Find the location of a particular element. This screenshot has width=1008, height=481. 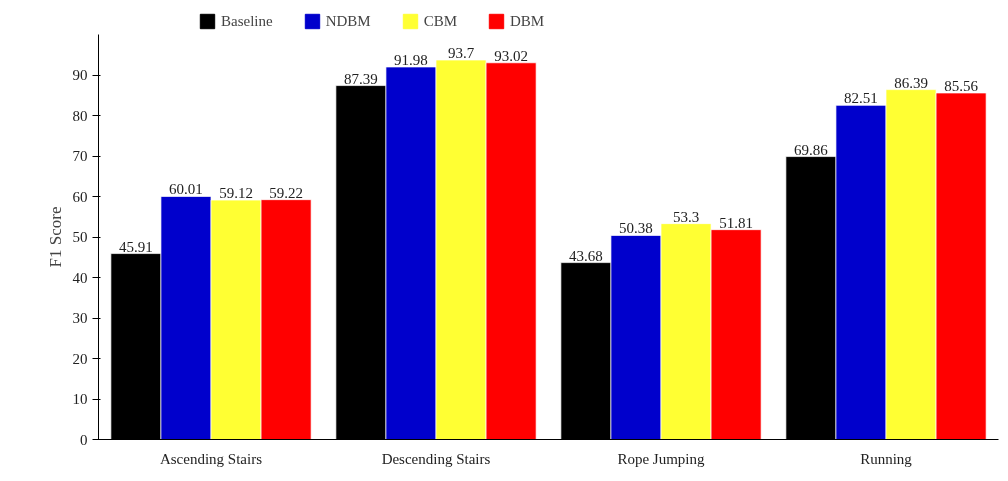

x-tick-label: Descending Stairs is located at coordinates (436, 458).